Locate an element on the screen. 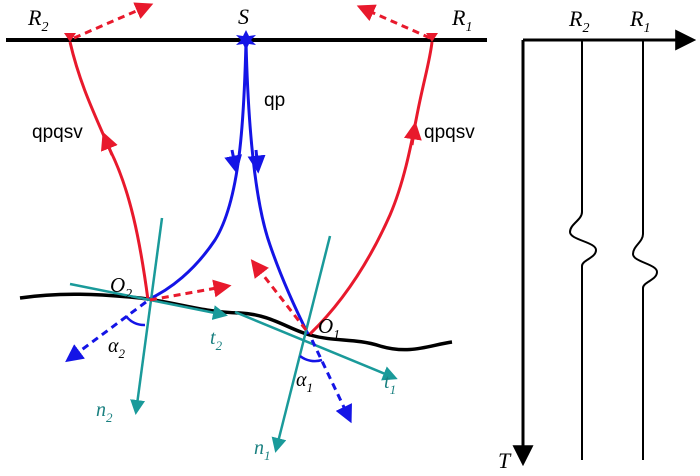 Image resolution: width=700 pixels, height=476 pixels. time-axis-label: T is located at coordinates (505, 460).